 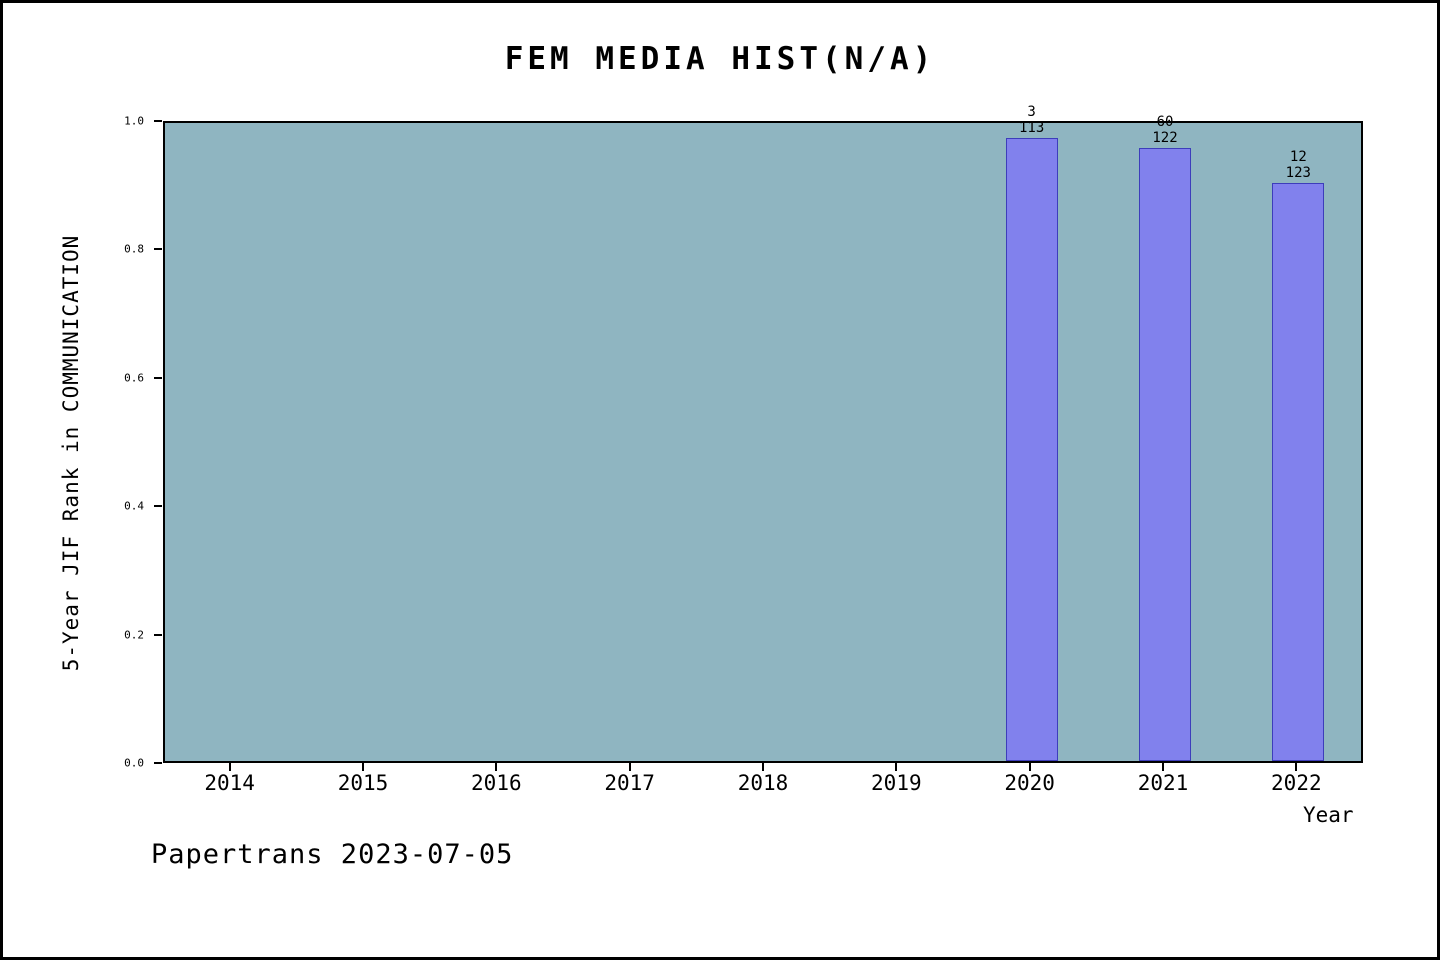 What do you see at coordinates (134, 378) in the screenshot?
I see `y-tick-label: 0.6` at bounding box center [134, 378].